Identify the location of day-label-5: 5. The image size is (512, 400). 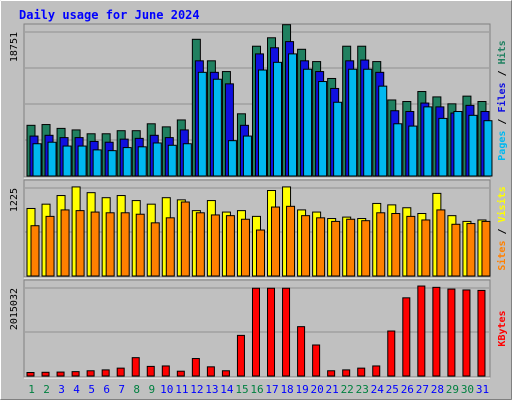
(91, 389).